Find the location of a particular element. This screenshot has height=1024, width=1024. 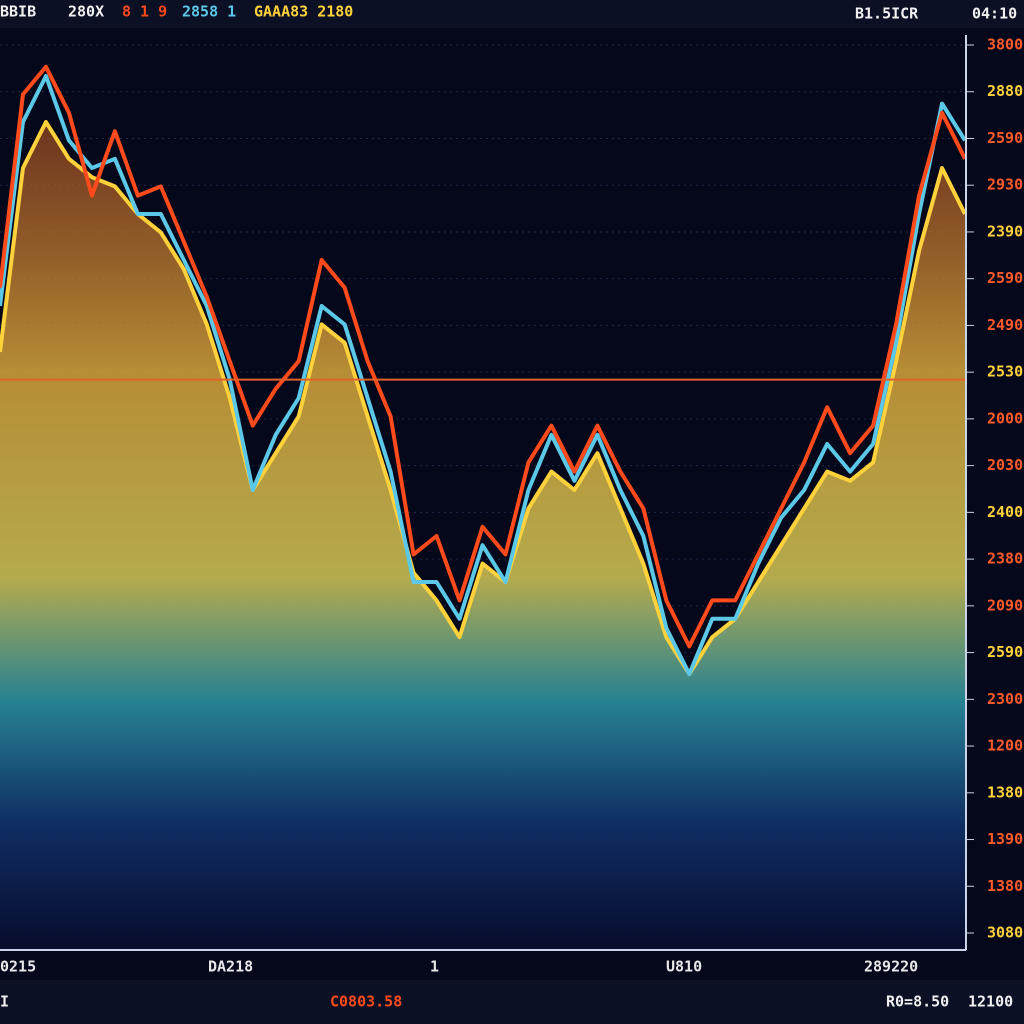

axis-label: 2090 is located at coordinates (1005, 605).